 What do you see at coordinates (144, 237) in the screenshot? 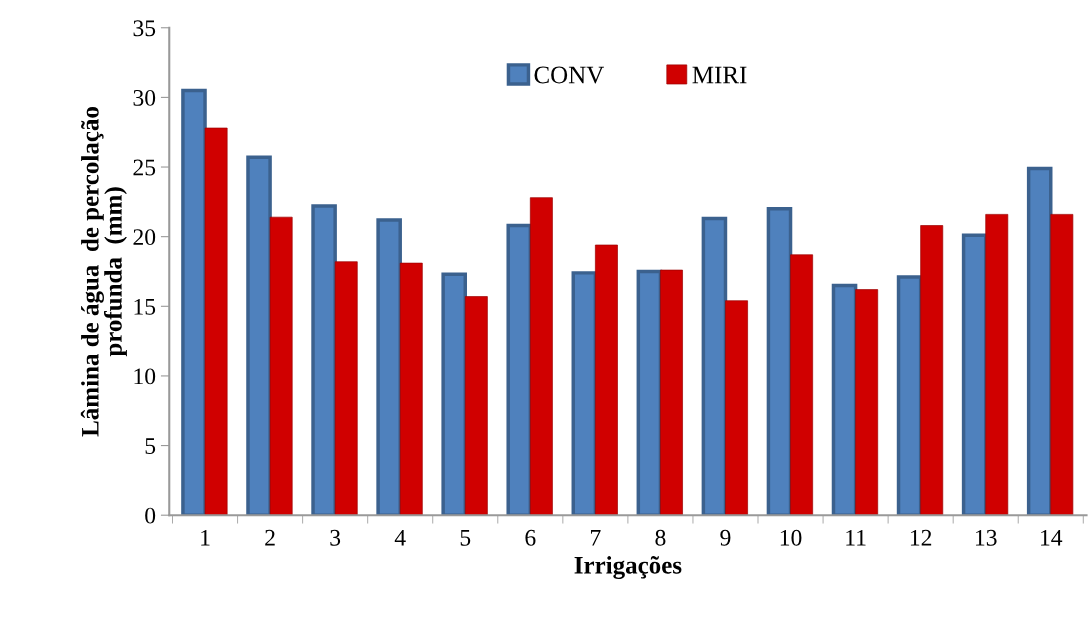
I see `y-tick-label: 20` at bounding box center [144, 237].